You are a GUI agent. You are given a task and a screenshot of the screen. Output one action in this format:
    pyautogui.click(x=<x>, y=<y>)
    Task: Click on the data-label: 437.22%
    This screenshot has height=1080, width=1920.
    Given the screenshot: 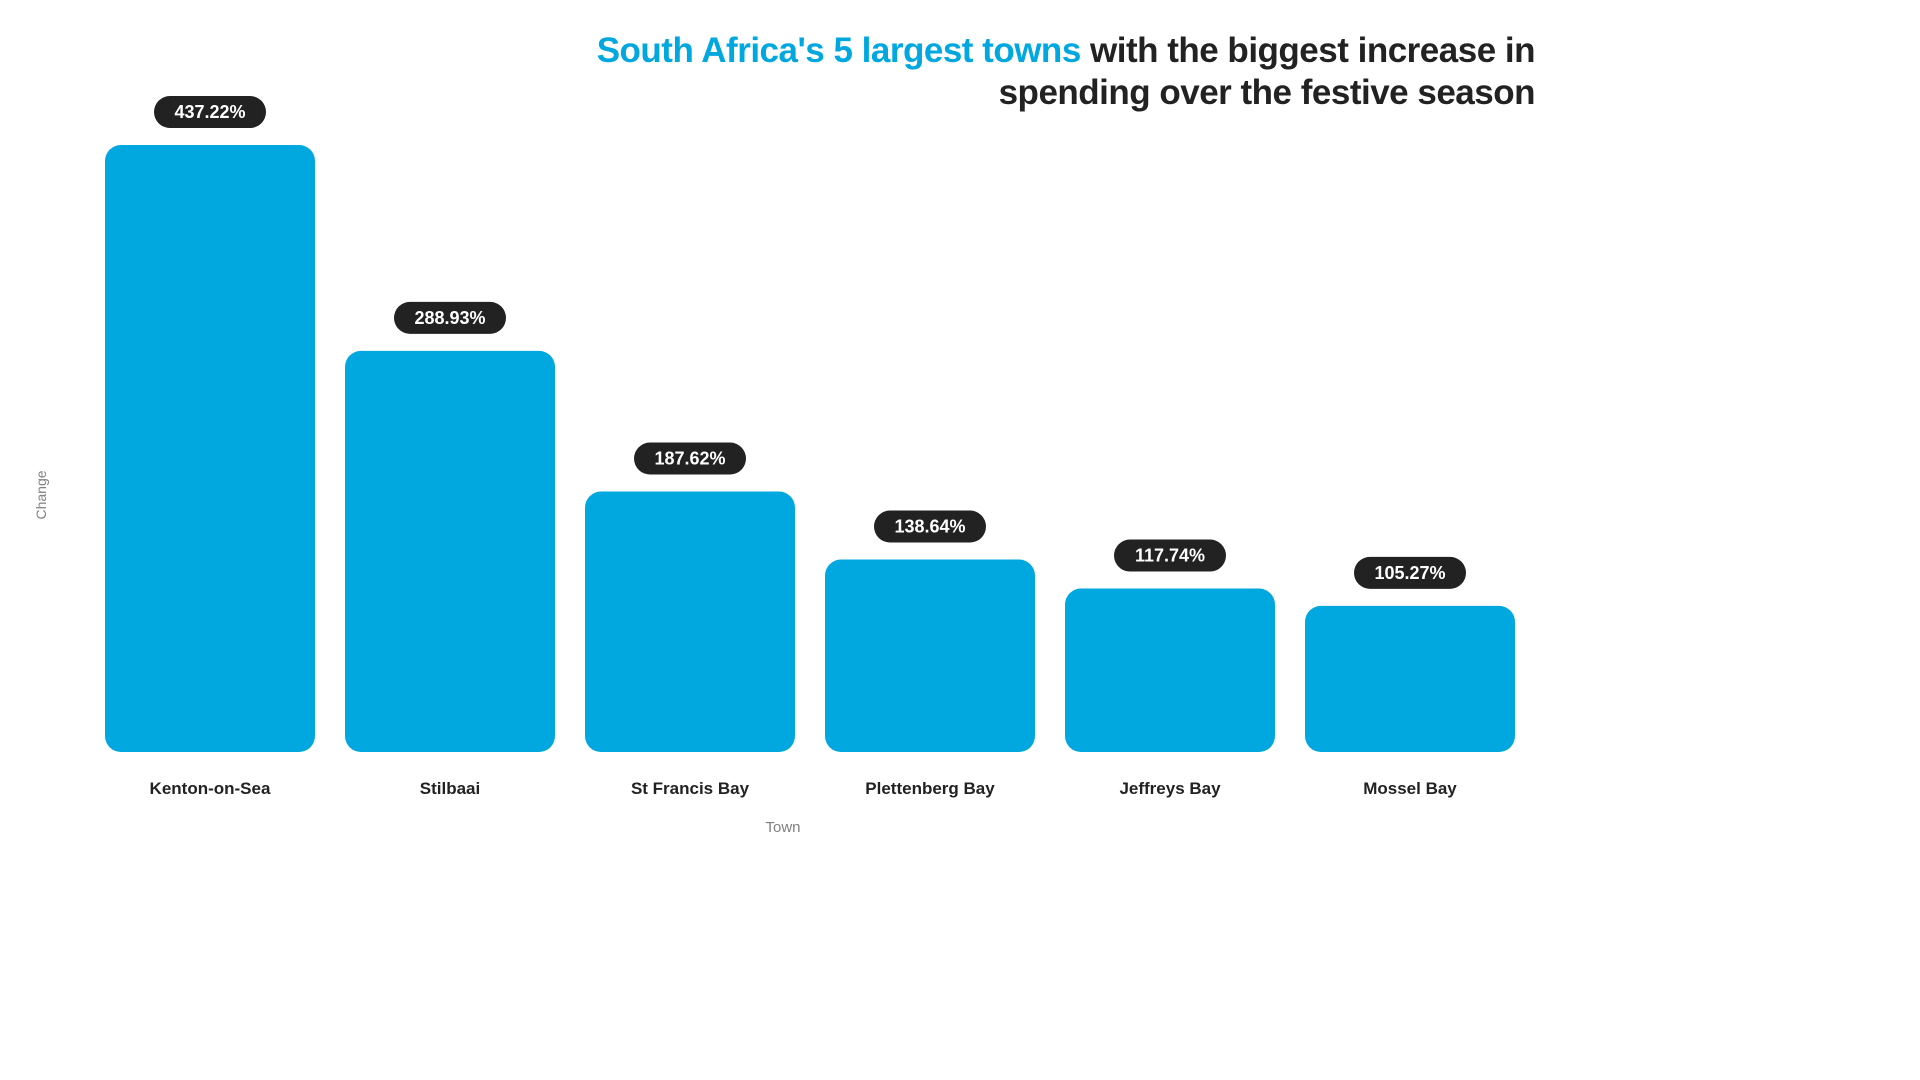 What is the action you would take?
    pyautogui.click(x=210, y=112)
    